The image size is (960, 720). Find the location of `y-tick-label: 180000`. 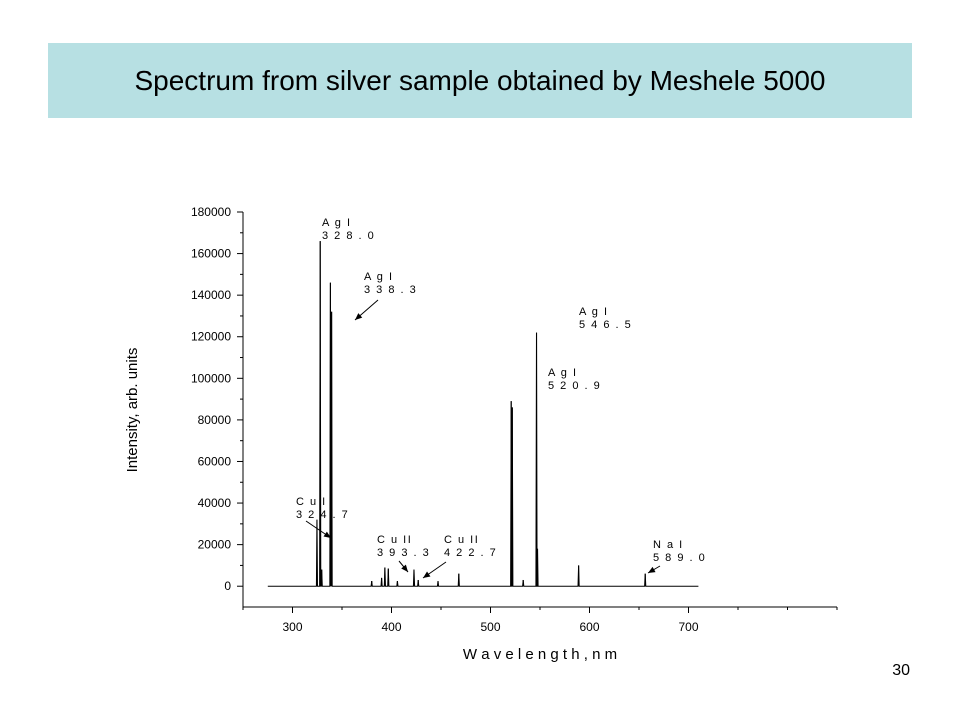

y-tick-label: 180000 is located at coordinates (211, 212).